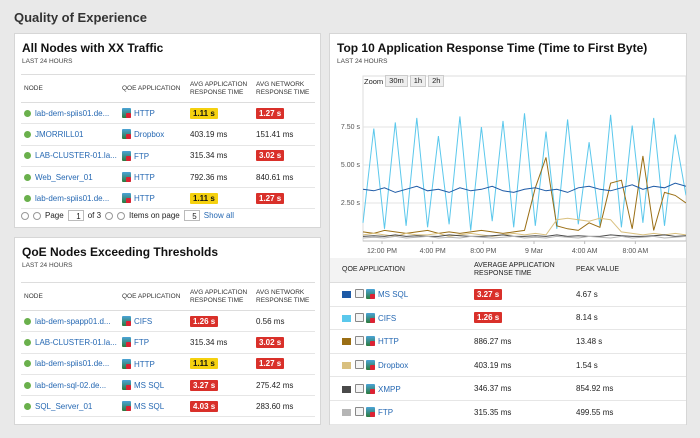 This screenshot has height=438, width=700. What do you see at coordinates (270, 113) in the screenshot?
I see `response-time: 1.27 s` at bounding box center [270, 113].